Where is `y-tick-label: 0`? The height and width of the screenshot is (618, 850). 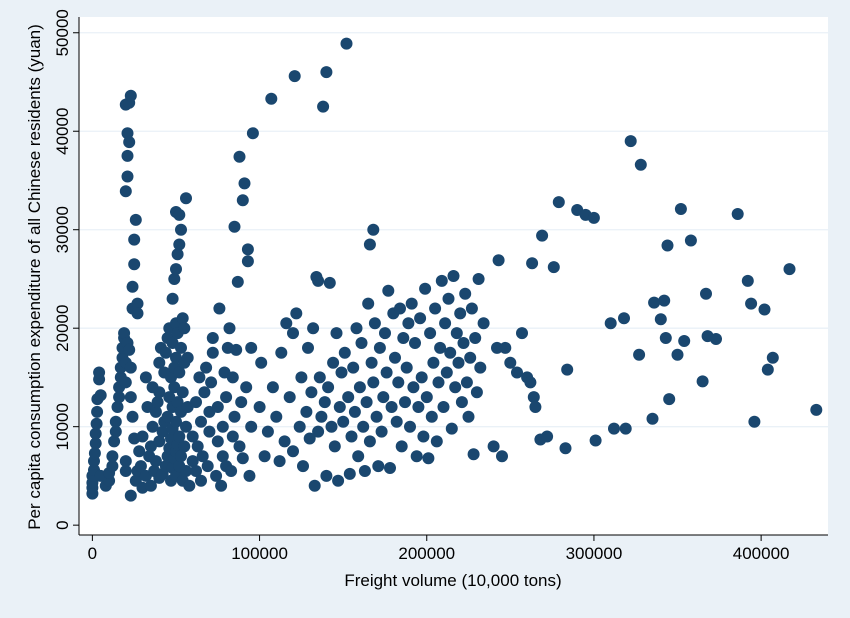
y-tick-label: 0 is located at coordinates (62, 524).